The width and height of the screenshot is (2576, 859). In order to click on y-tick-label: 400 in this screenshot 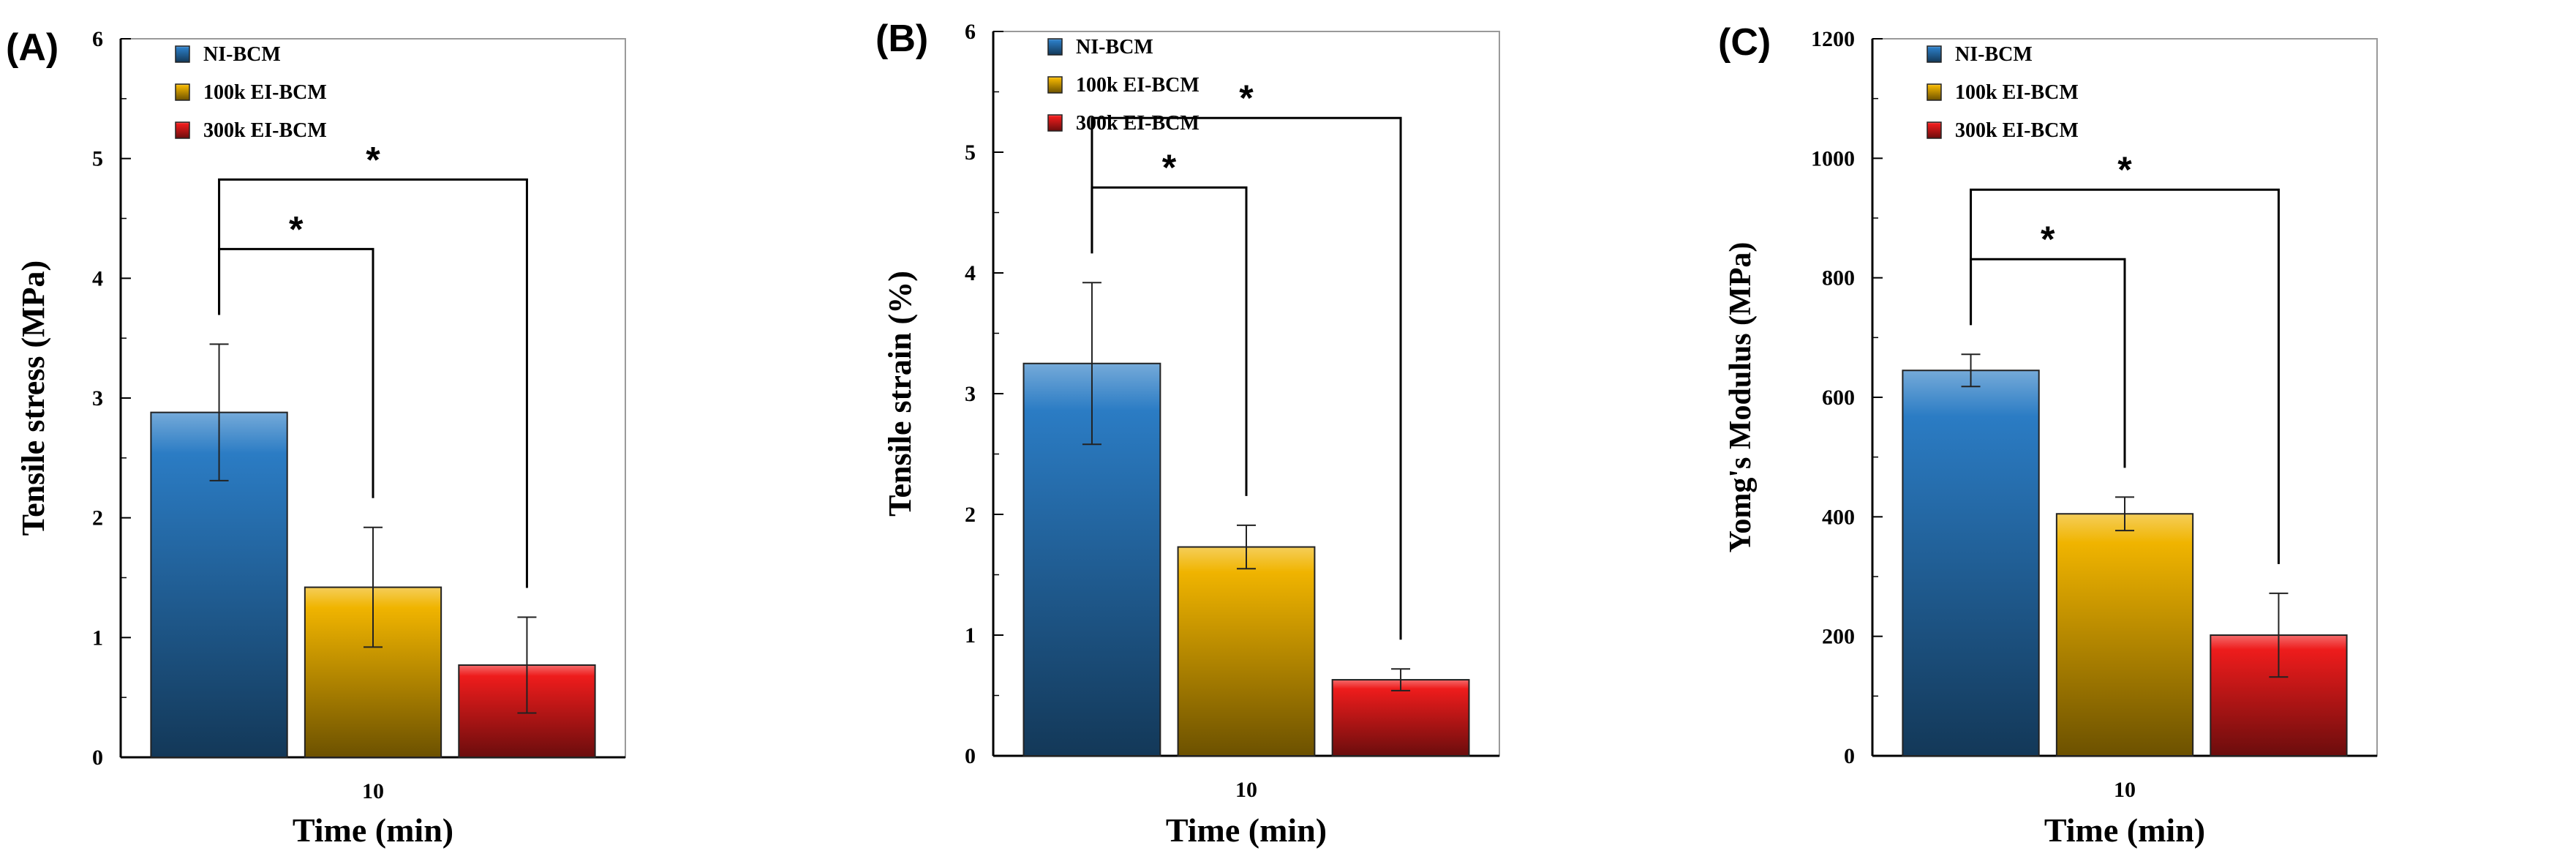, I will do `click(1838, 517)`.